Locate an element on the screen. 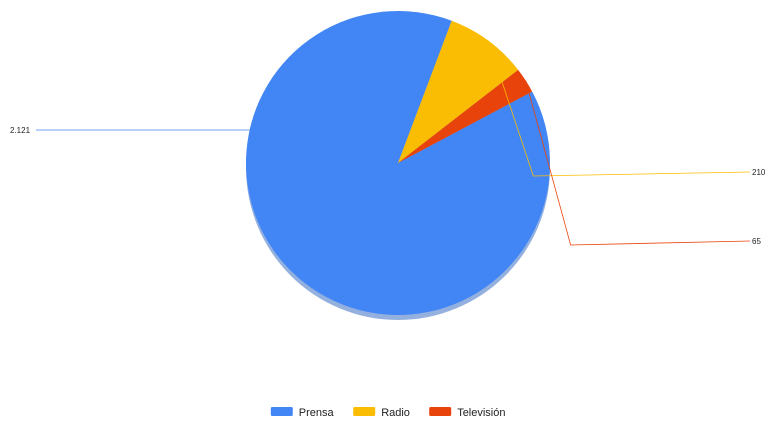 The image size is (772, 423). leader-line-television is located at coordinates (638, 163).